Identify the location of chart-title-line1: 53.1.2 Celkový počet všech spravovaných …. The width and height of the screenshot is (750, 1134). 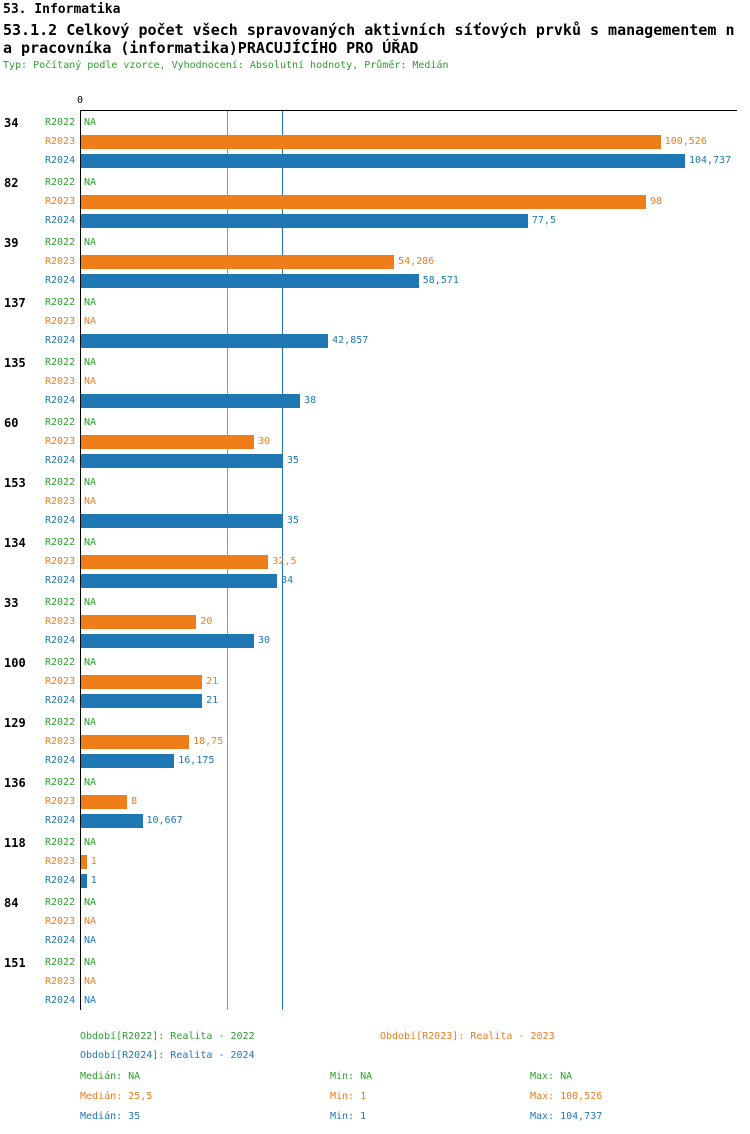
(369, 30).